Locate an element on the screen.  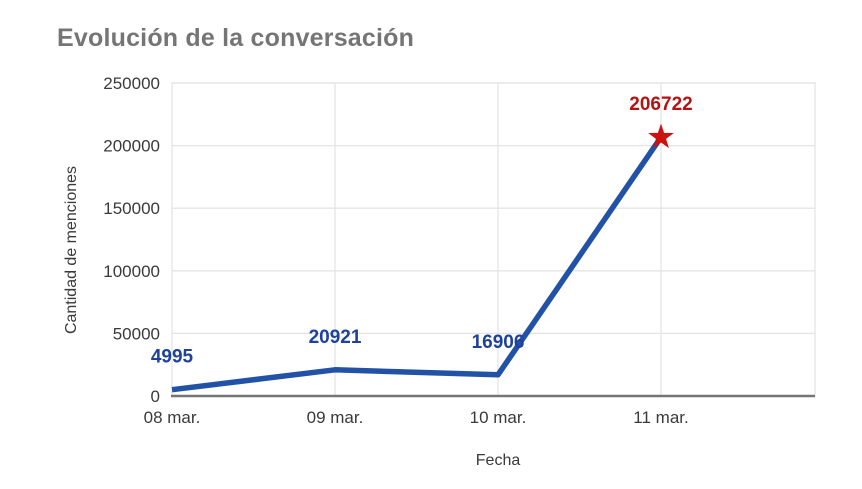
y-tick-label: 0 is located at coordinates (155, 396).